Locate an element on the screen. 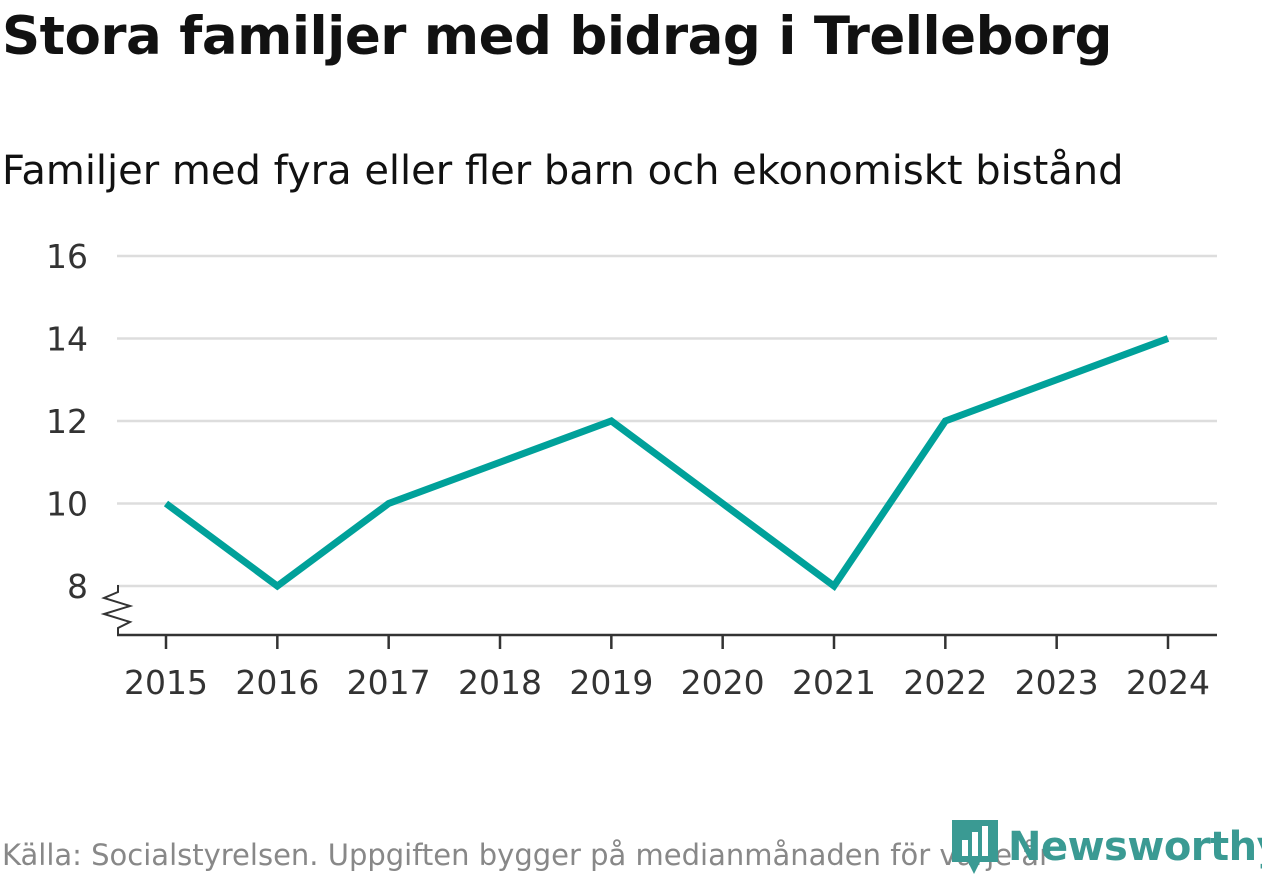  x-tick-label-2015: 2015 is located at coordinates (166, 682).